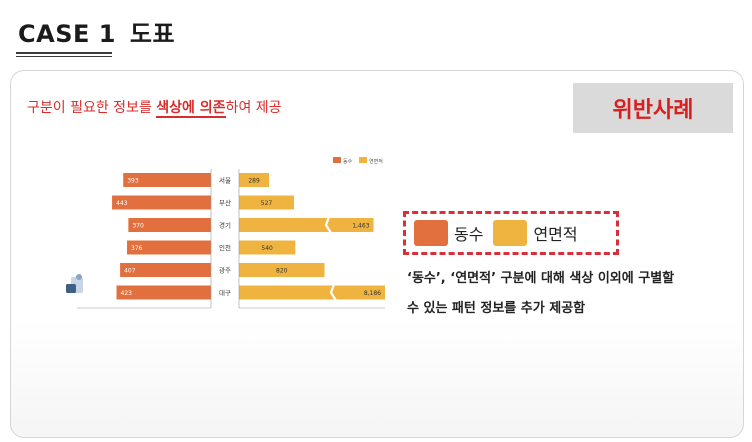 Image resolution: width=752 pixels, height=442 pixels. I want to click on bar-label-area: 540, so click(267, 248).